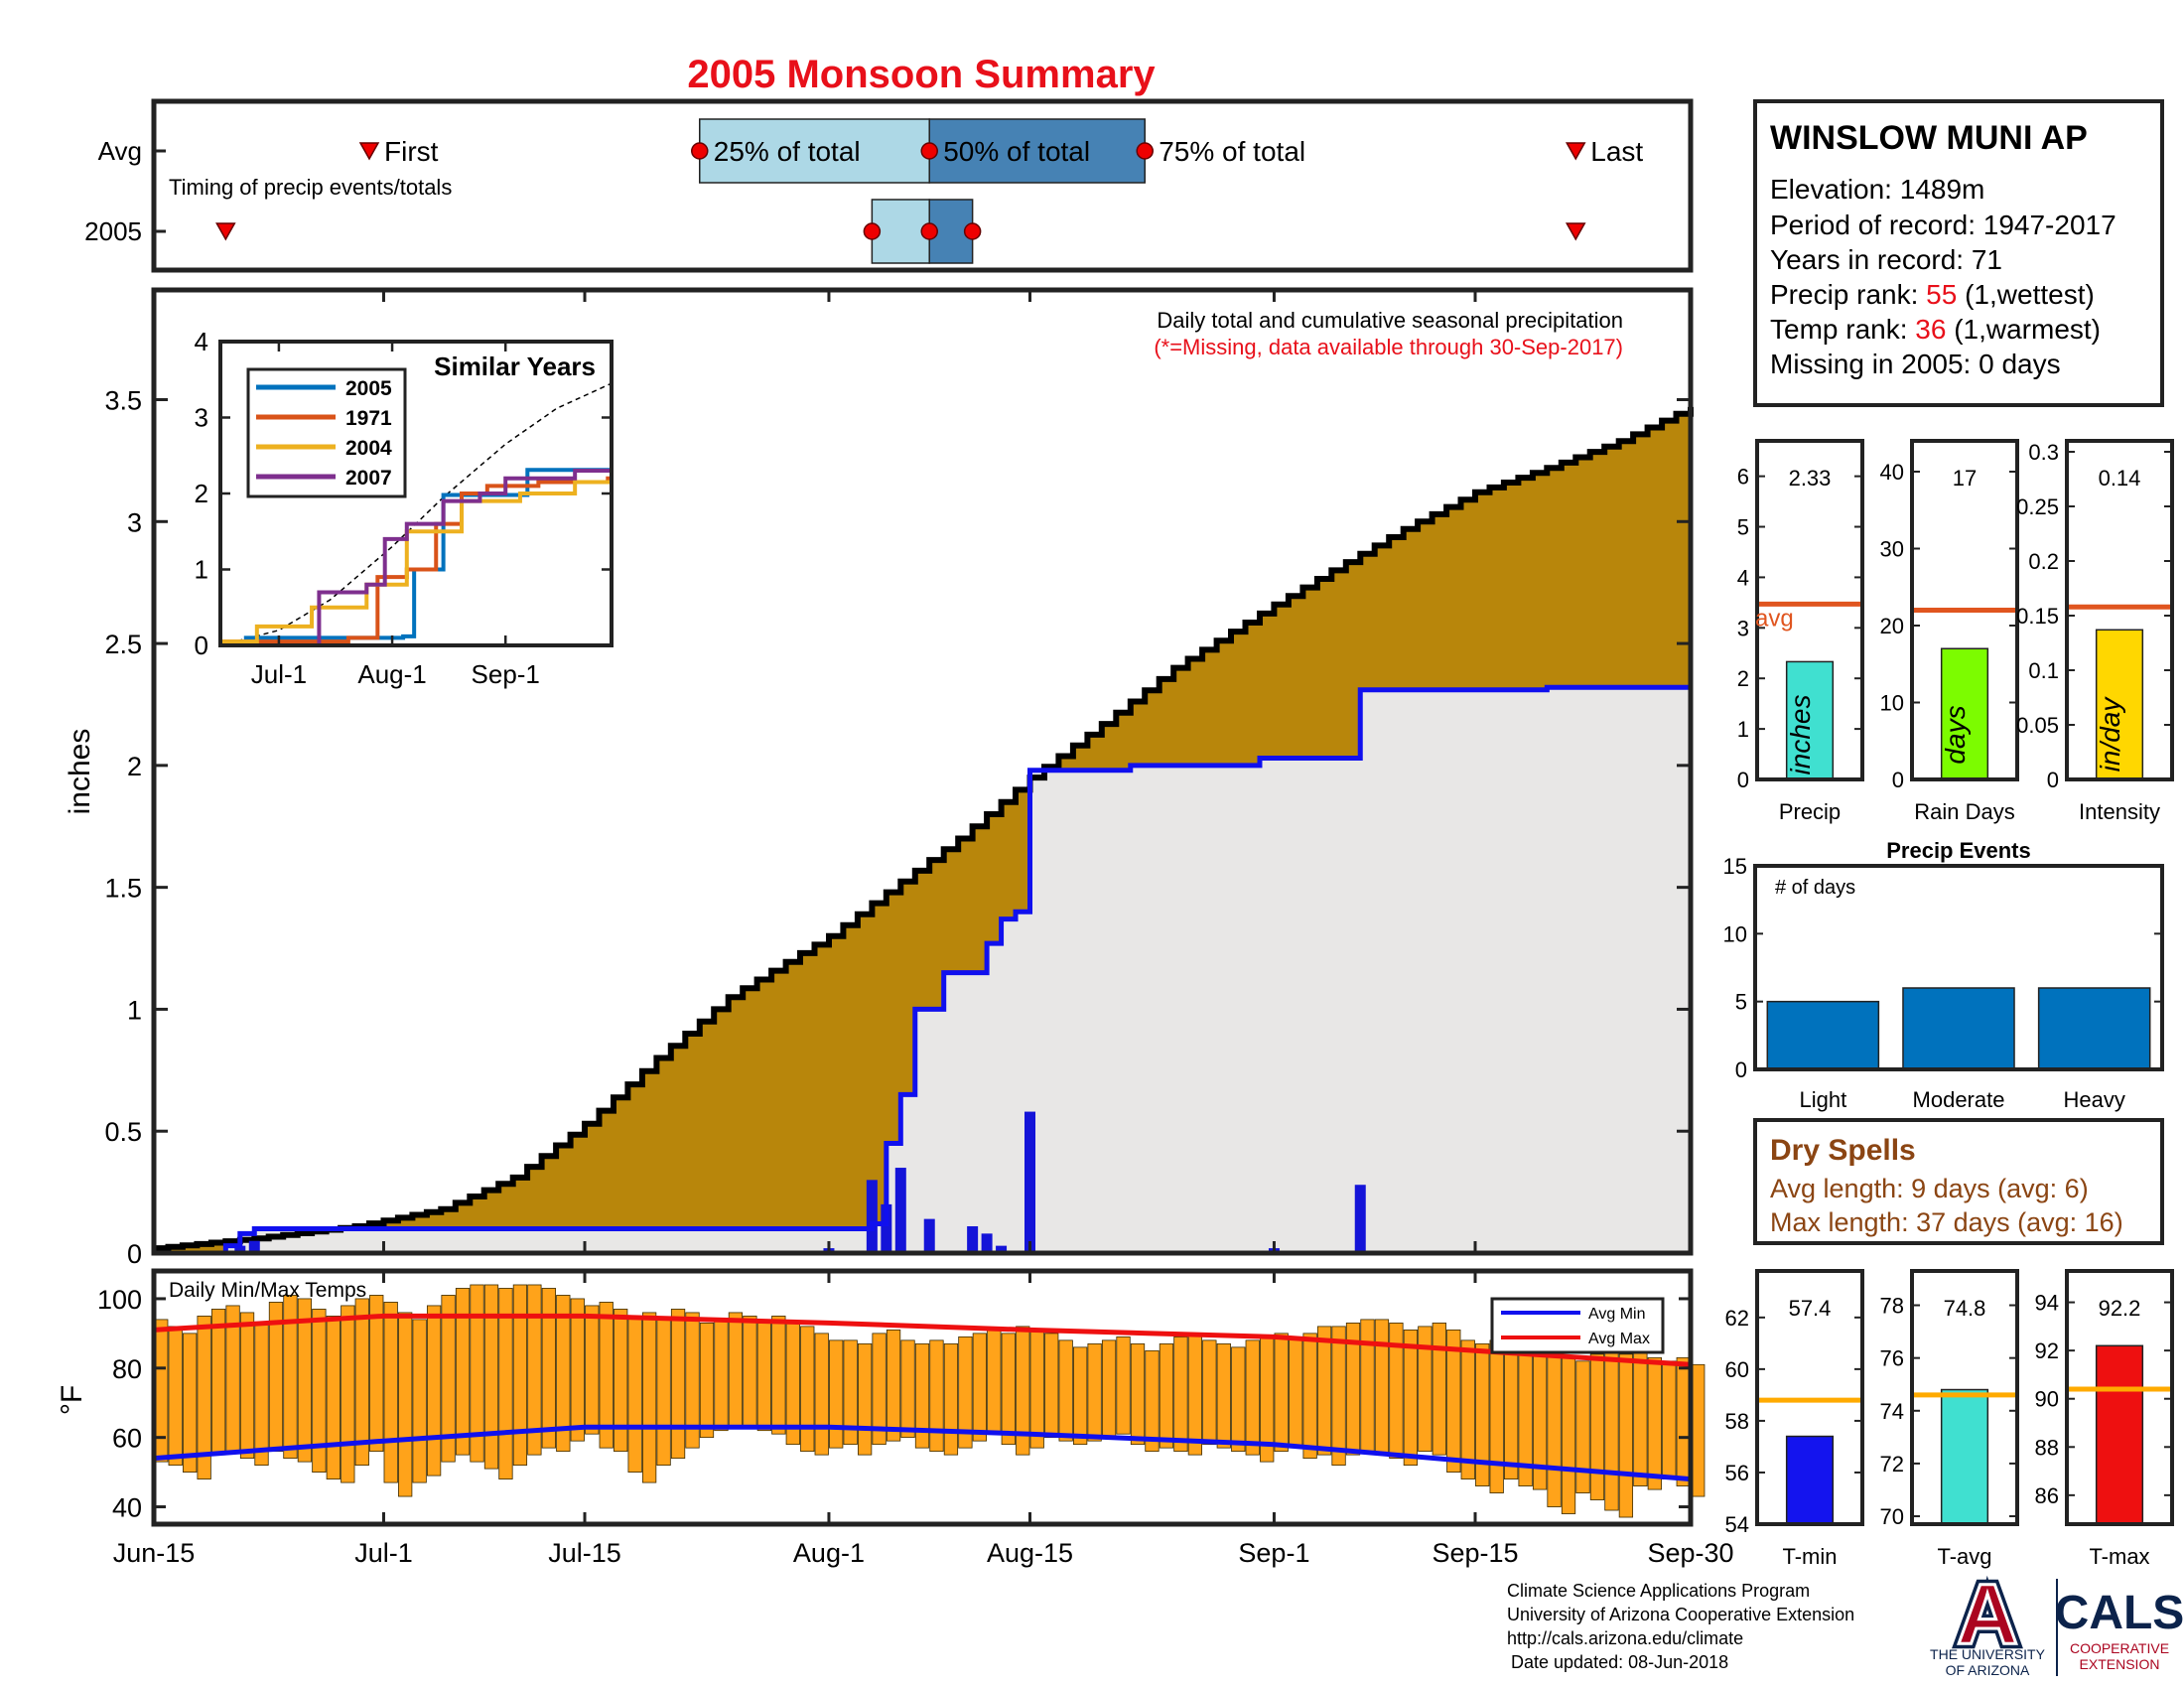  Describe the element at coordinates (2119, 1648) in the screenshot. I see `cals-logo-sub: COOPERATIVE` at that location.